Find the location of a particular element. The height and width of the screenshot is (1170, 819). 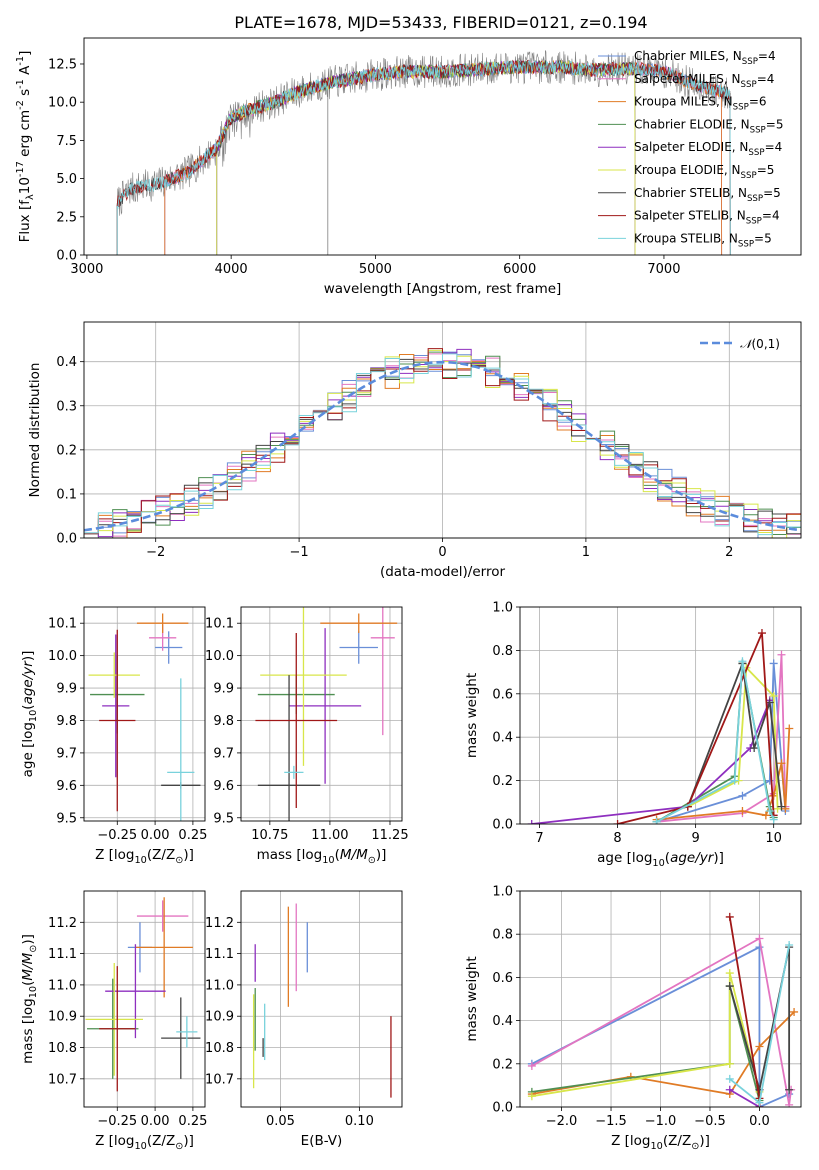

tick-group: −2.0 −1.5 −1.0 −0.5 0.0 0.0 0.2 0.4 0.6 0.8 1.0 is located at coordinates (630, 1007).